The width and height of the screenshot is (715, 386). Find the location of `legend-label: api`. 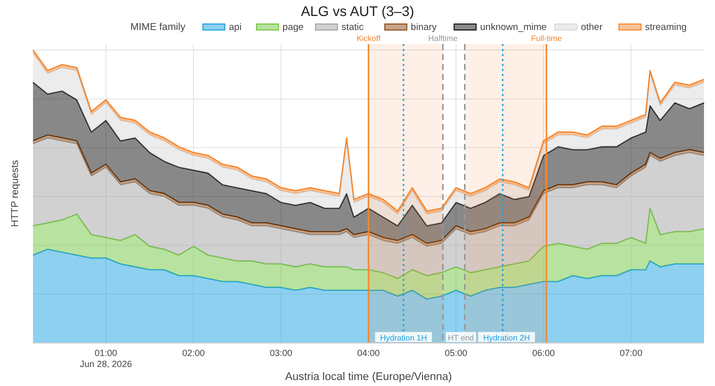

legend-label: api is located at coordinates (235, 27).